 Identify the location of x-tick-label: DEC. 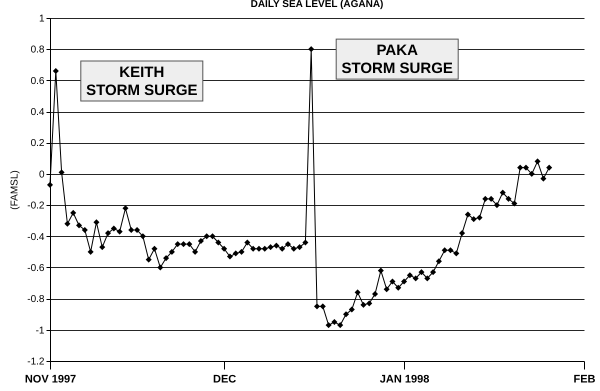
(224, 380).